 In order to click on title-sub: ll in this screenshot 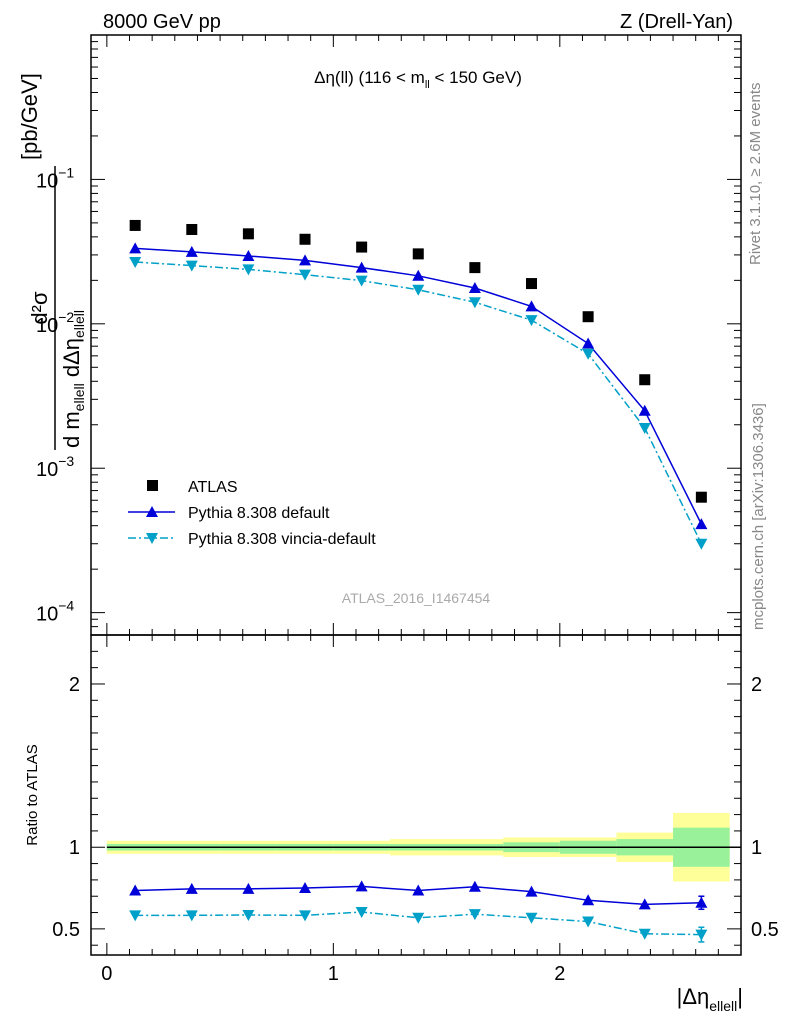, I will do `click(427, 85)`.